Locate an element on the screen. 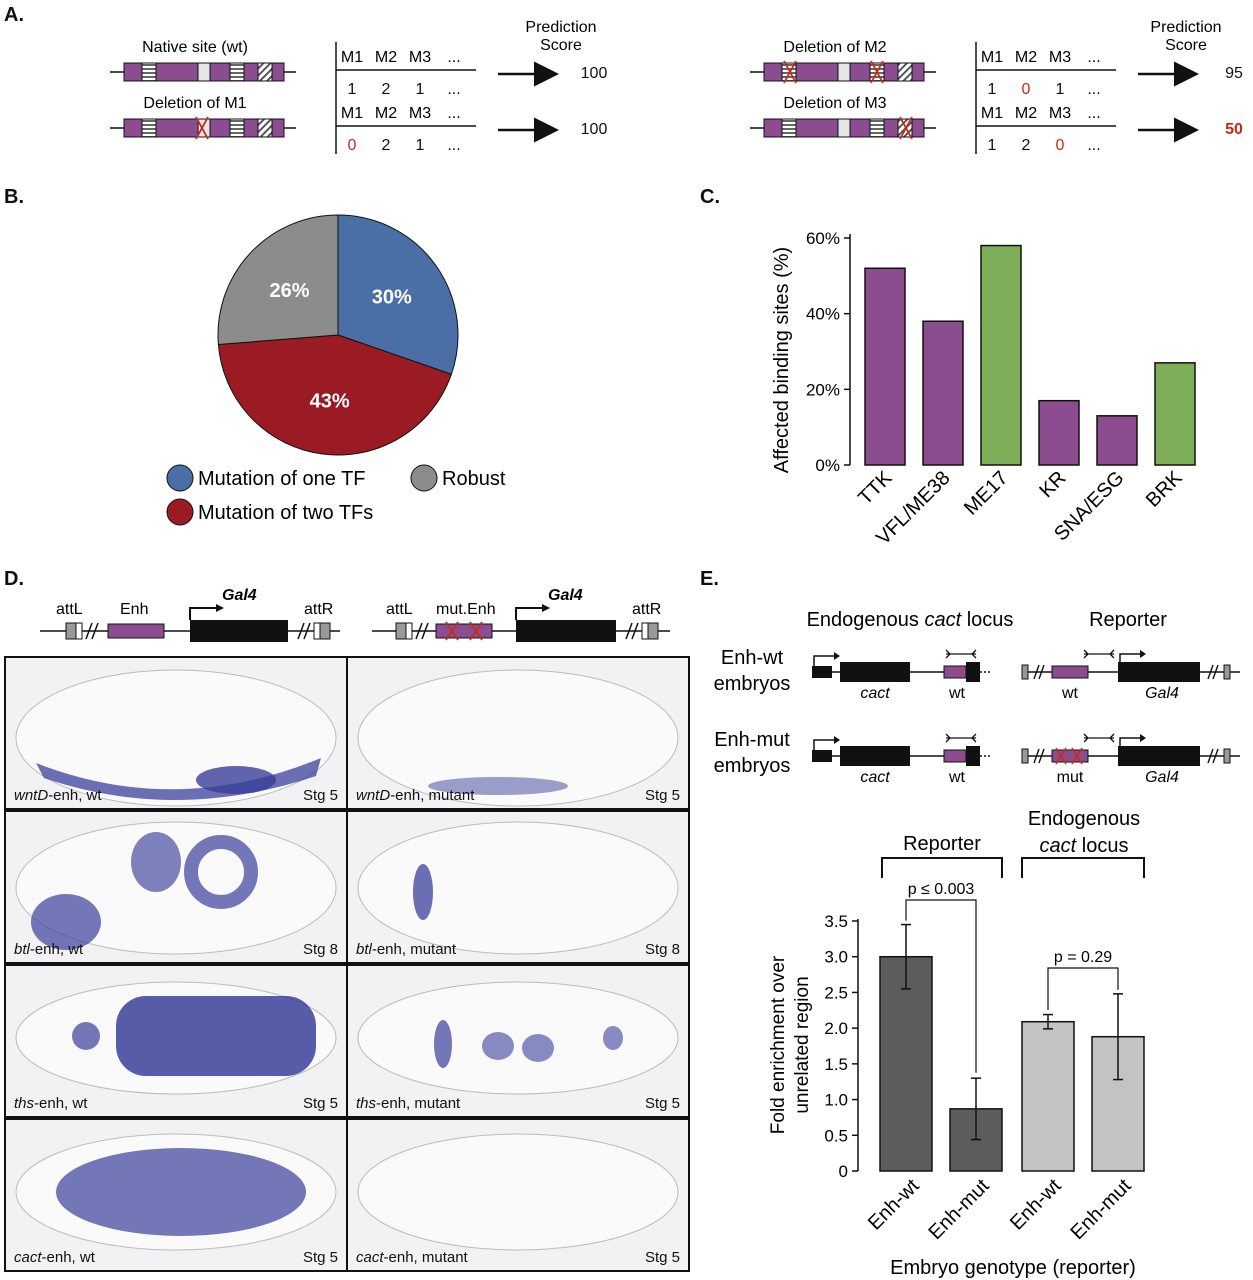 This screenshot has width=1253, height=1280. e-category-label: Enh-mut is located at coordinates (959, 1209).